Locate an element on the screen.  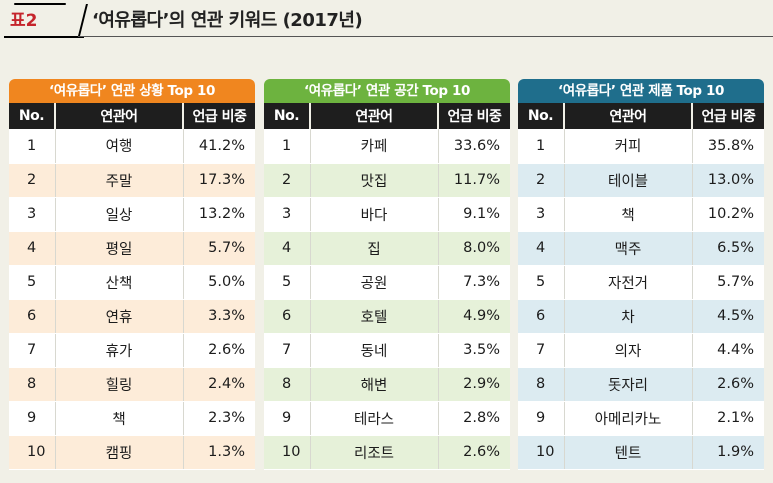
table-row: 3 바다 9.1% is located at coordinates (387, 214).